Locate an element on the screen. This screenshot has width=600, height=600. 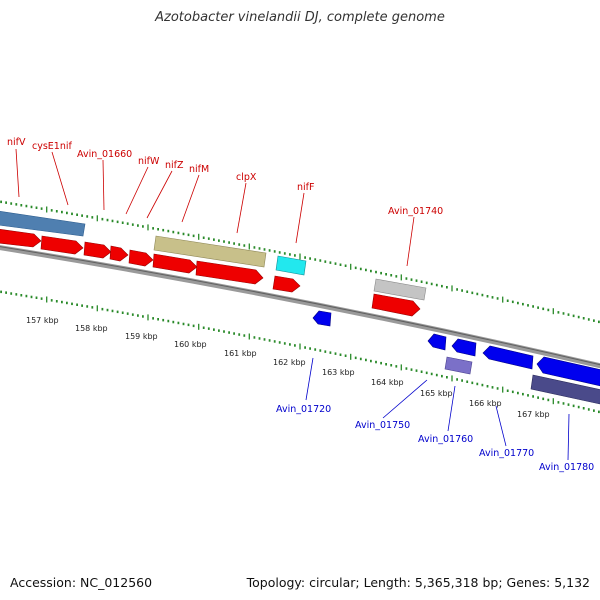
scale-label-165: 165 kbp is located at coordinates (436, 393).